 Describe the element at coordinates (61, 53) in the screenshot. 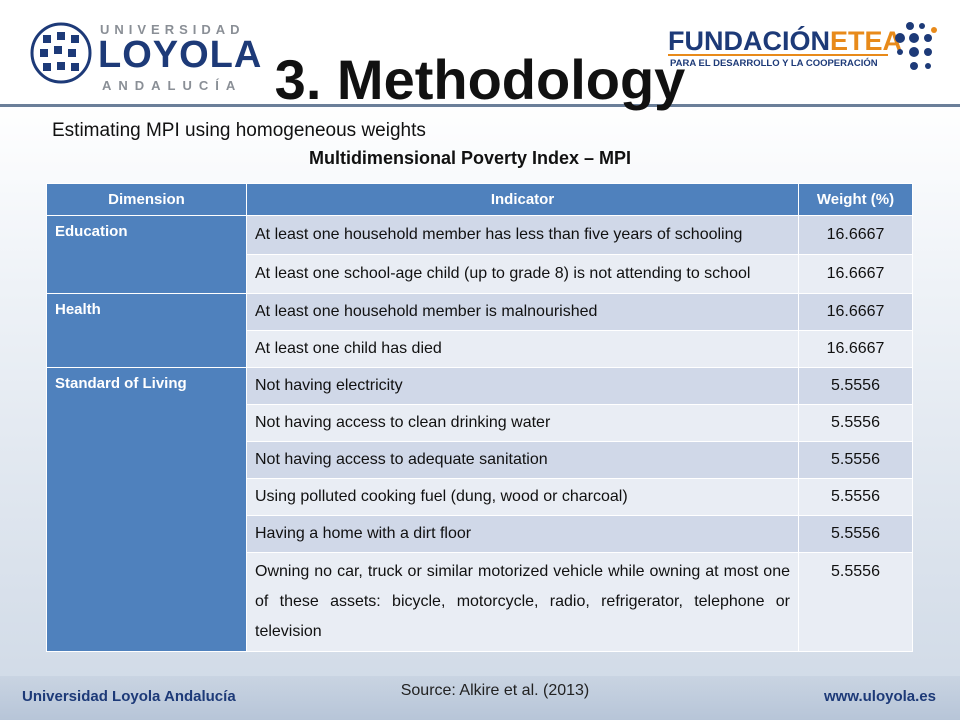

I see `globe-icon` at that location.